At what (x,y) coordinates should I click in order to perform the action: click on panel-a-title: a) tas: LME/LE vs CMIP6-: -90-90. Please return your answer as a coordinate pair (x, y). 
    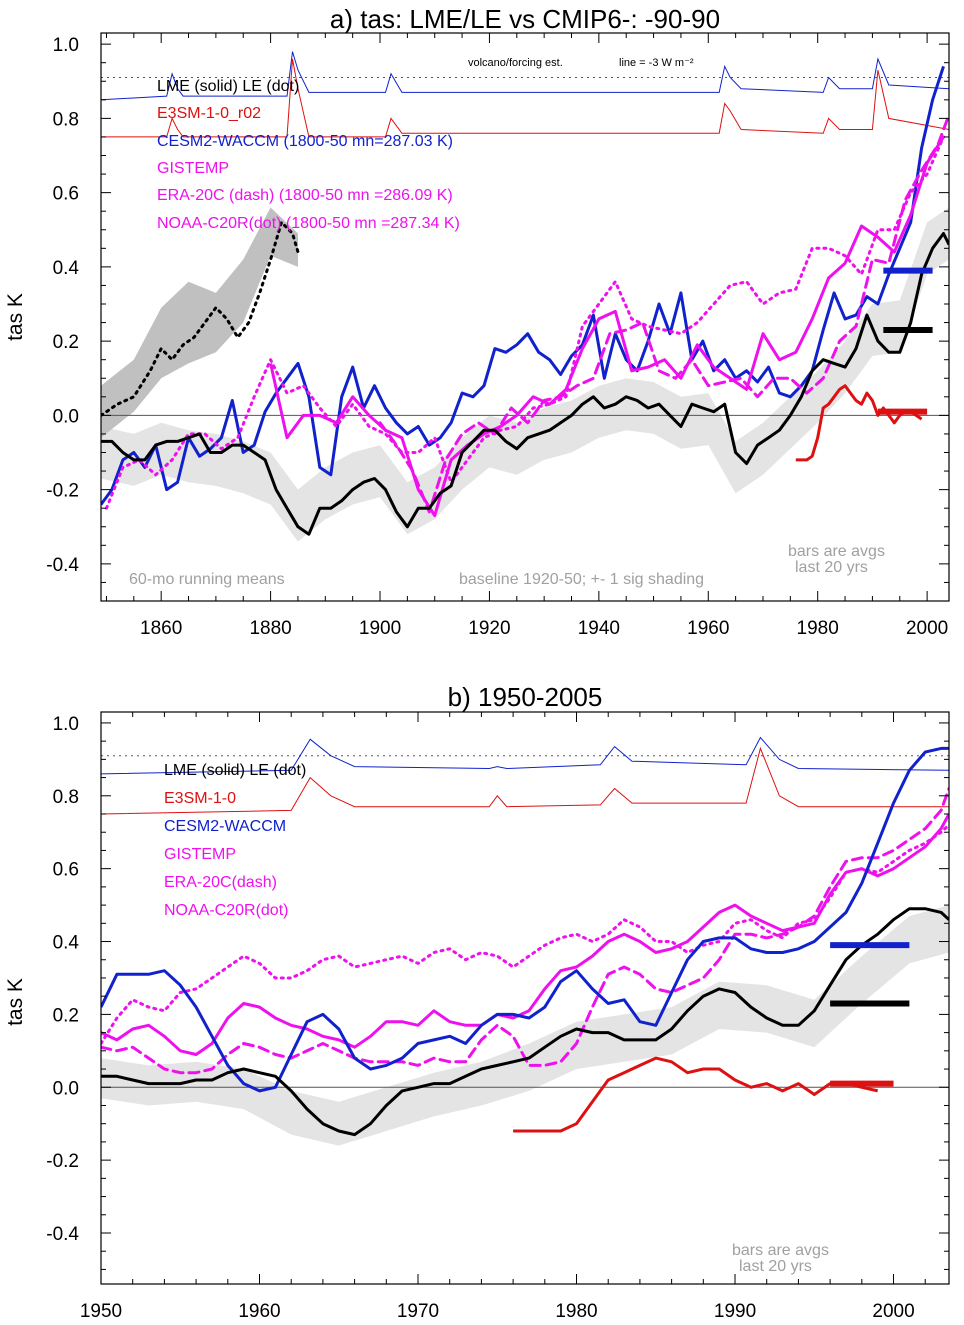
    Looking at the image, I should click on (525, 19).